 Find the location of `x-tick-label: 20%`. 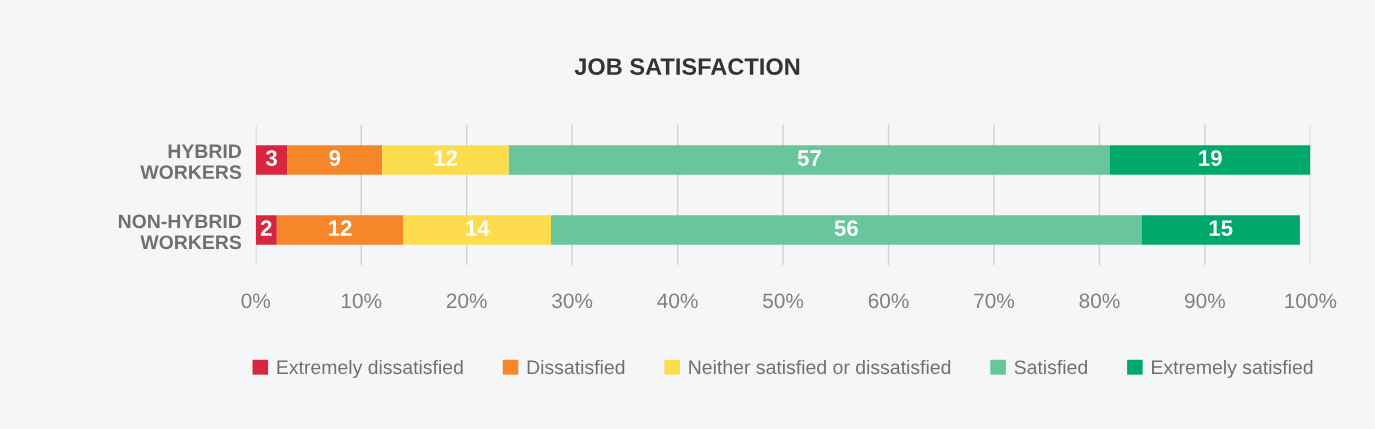

x-tick-label: 20% is located at coordinates (466, 301).